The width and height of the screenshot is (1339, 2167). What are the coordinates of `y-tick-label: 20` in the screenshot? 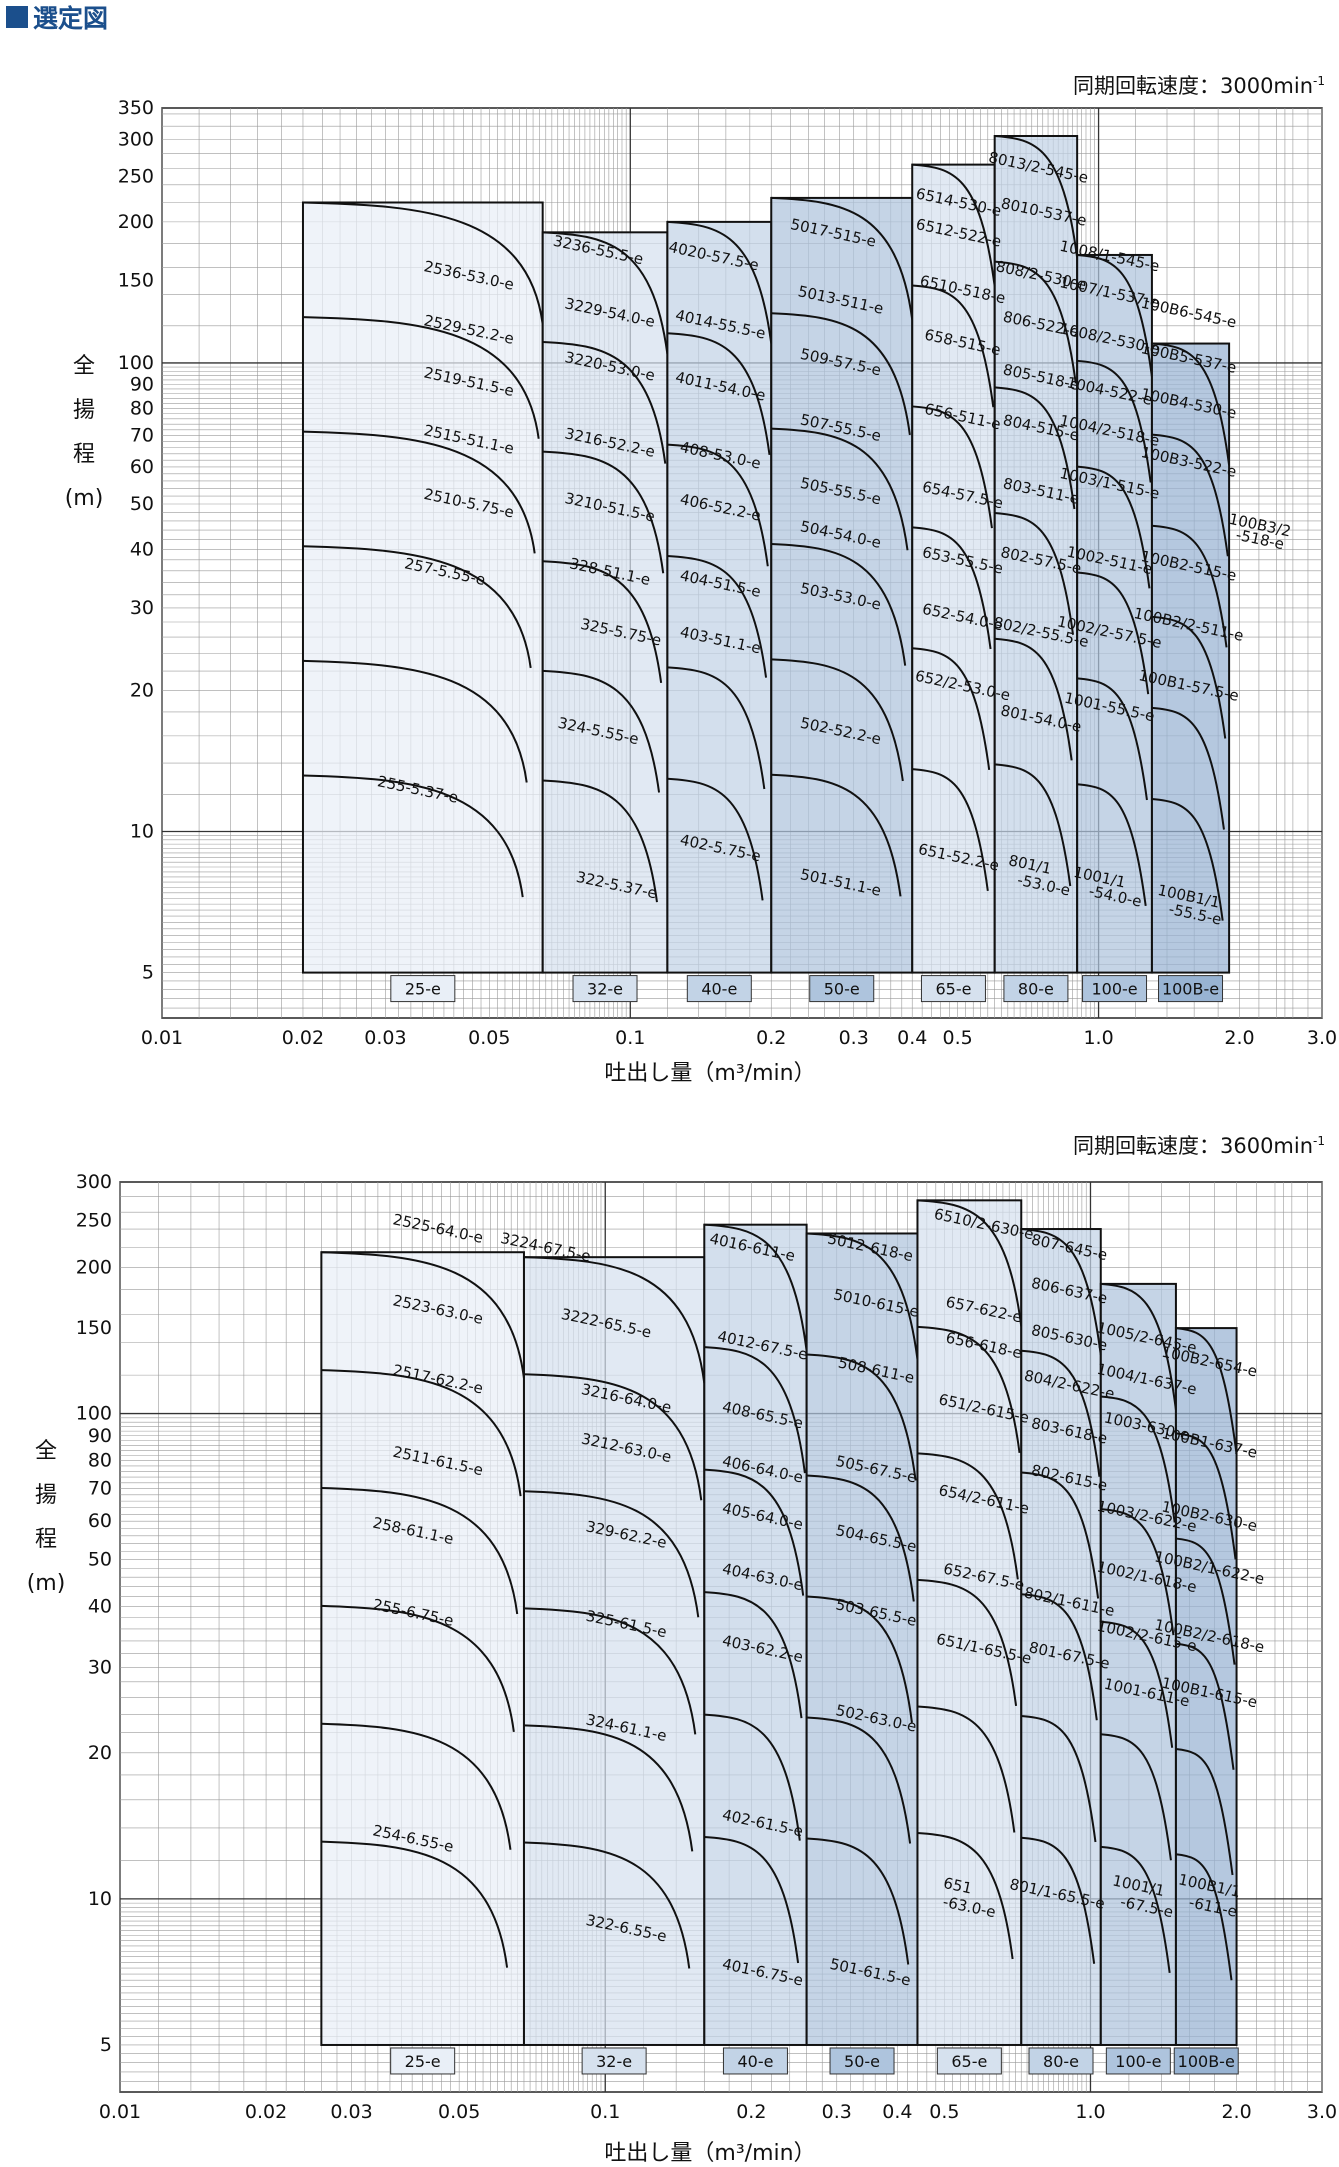 It's located at (100, 1753).